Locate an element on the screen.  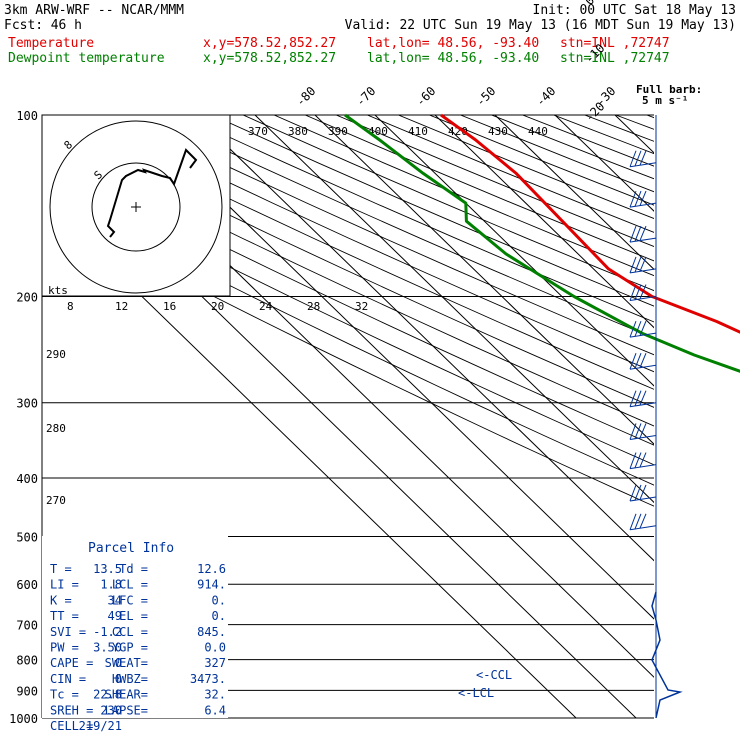
legend-dewpoint-stn: stn=INL ,72747 is located at coordinates (615, 58).